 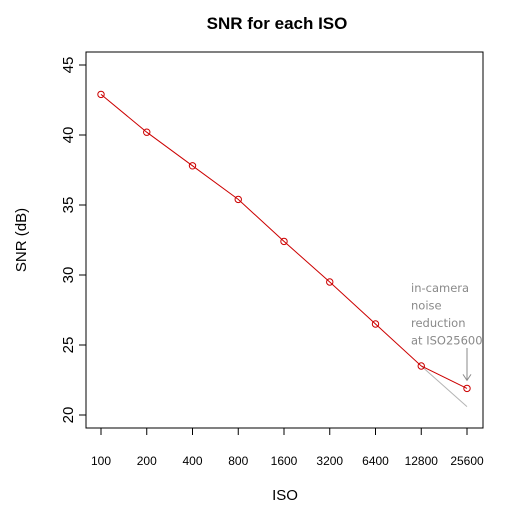 I want to click on trend-extrapolation-line, so click(x=444, y=386).